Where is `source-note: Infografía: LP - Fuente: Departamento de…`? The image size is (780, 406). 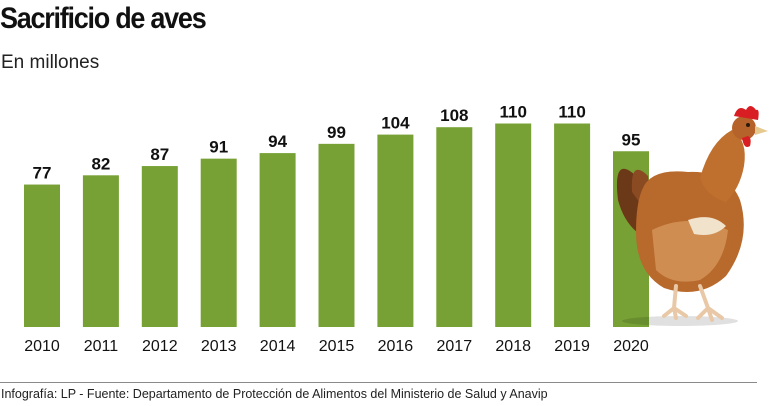 source-note: Infografía: LP - Fuente: Departamento de… is located at coordinates (274, 394).